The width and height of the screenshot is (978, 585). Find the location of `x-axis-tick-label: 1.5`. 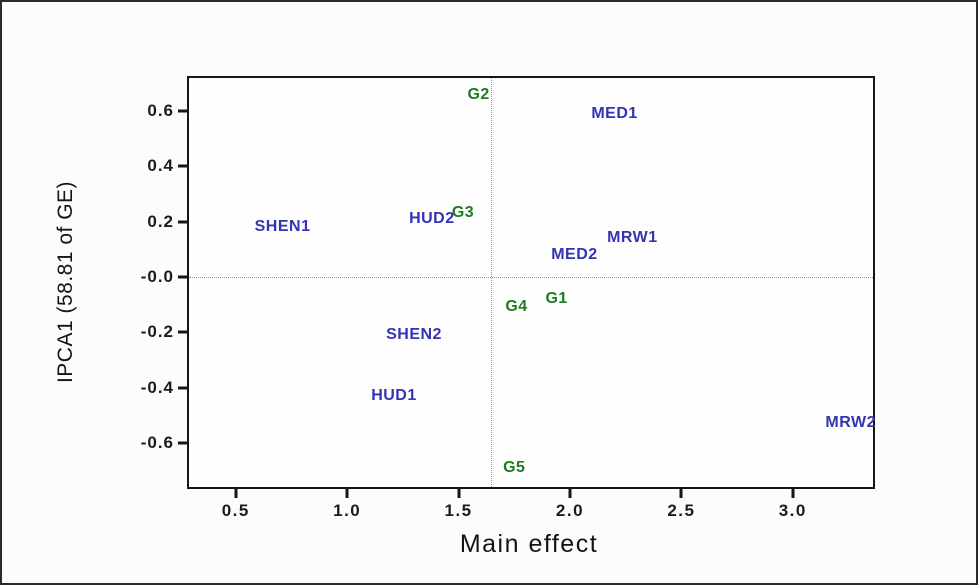

x-axis-tick-label: 1.5 is located at coordinates (458, 510).